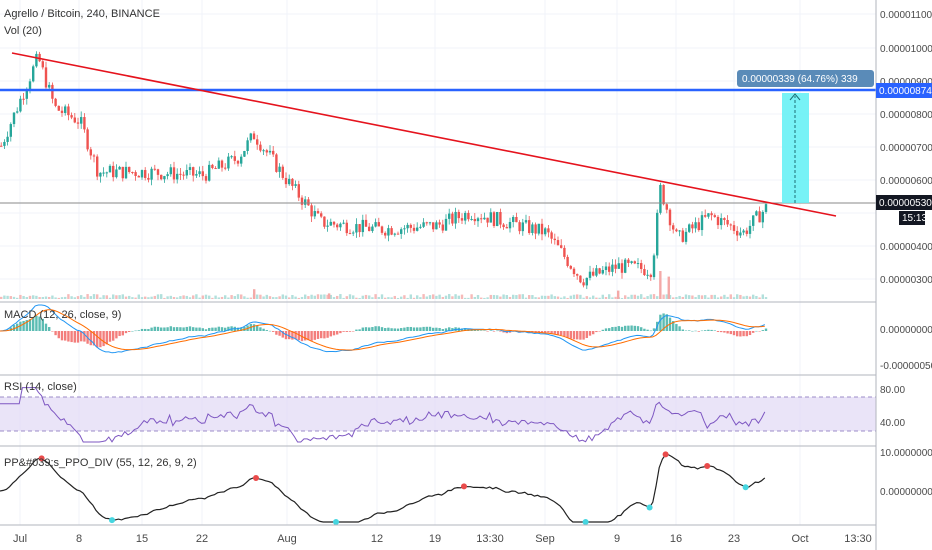  What do you see at coordinates (384, 329) in the screenshot?
I see `macd-pane` at bounding box center [384, 329].